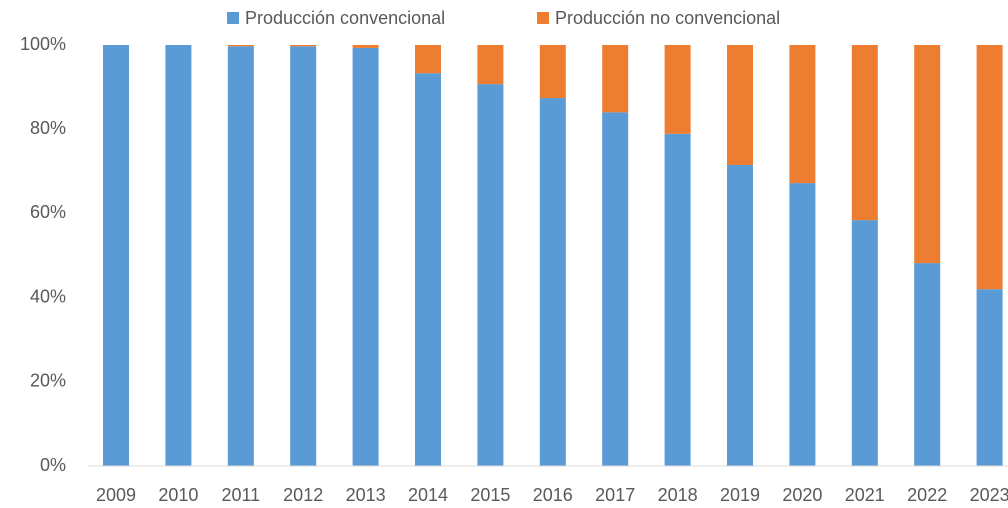  What do you see at coordinates (615, 495) in the screenshot?
I see `x-tick-label: 2017` at bounding box center [615, 495].